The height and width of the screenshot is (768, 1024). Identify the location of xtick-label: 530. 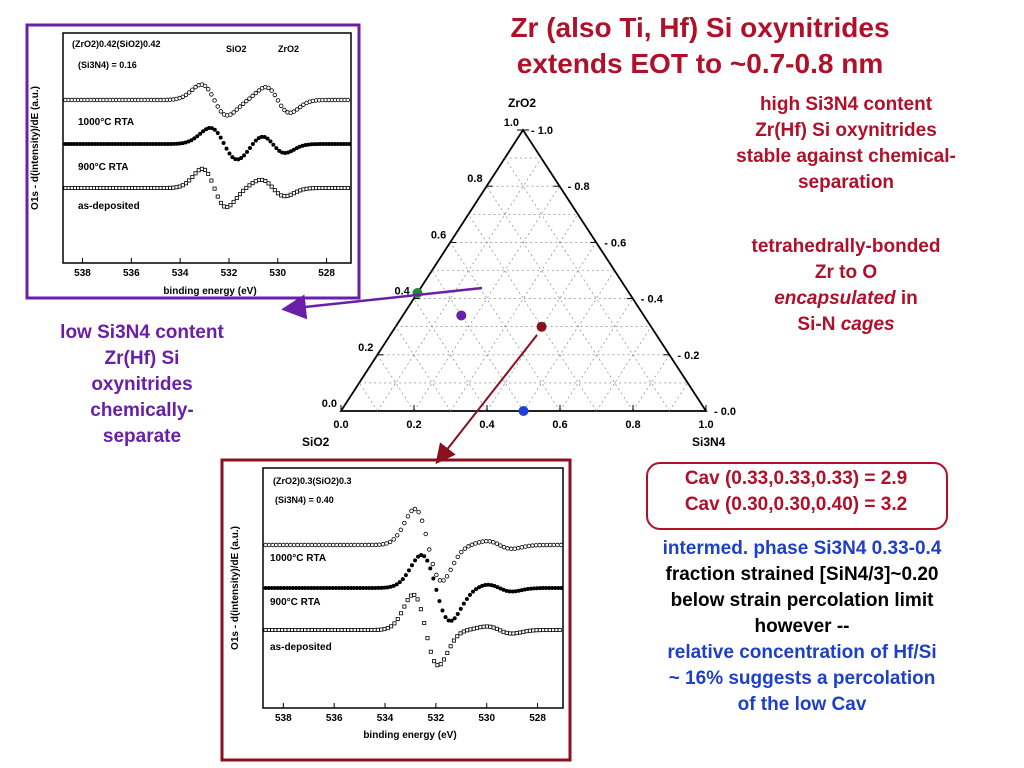
(277, 273).